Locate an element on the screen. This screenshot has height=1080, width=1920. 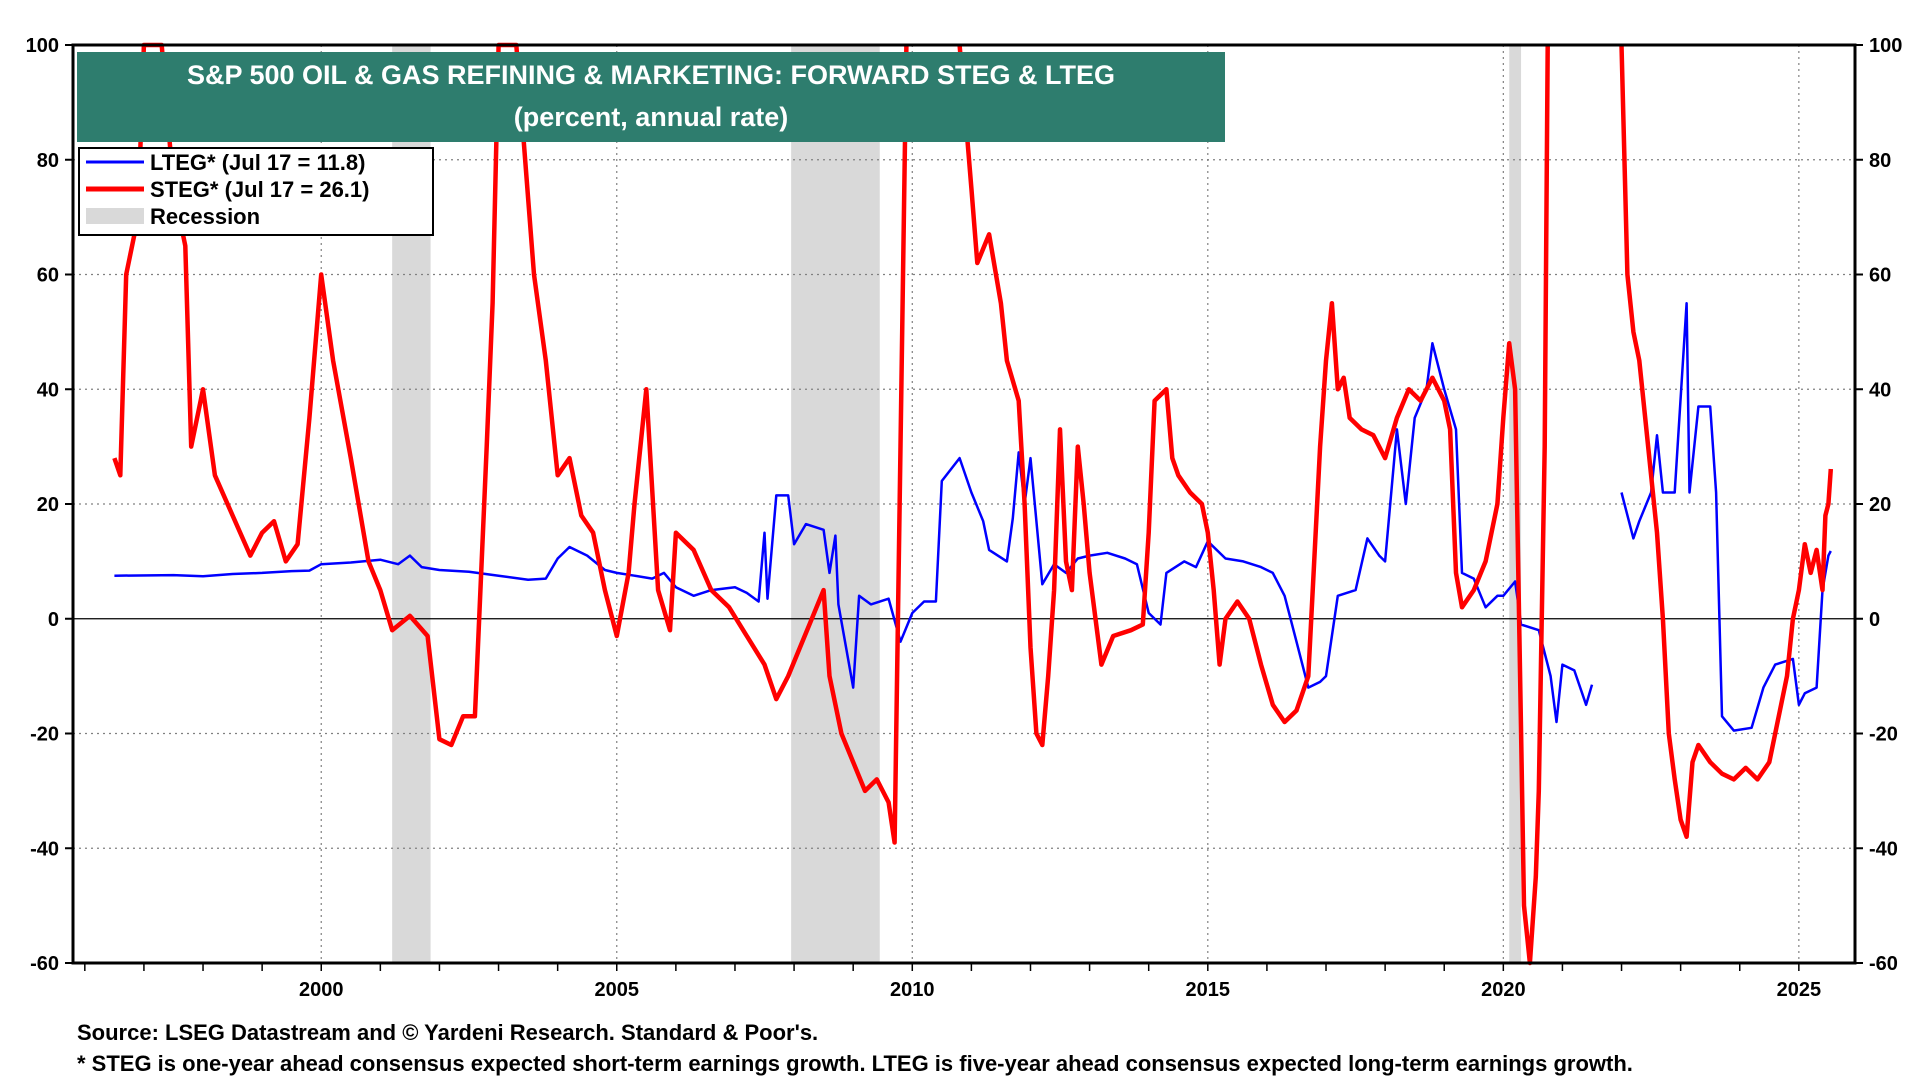
y-tick-label-left: 0 is located at coordinates (53, 620).